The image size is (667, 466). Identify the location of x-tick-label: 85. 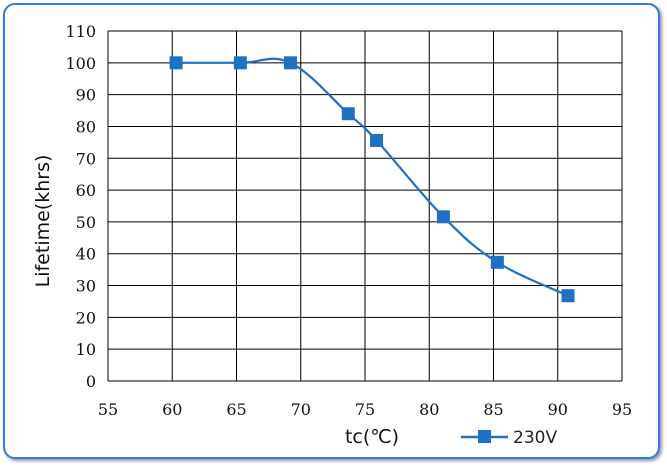
(493, 409).